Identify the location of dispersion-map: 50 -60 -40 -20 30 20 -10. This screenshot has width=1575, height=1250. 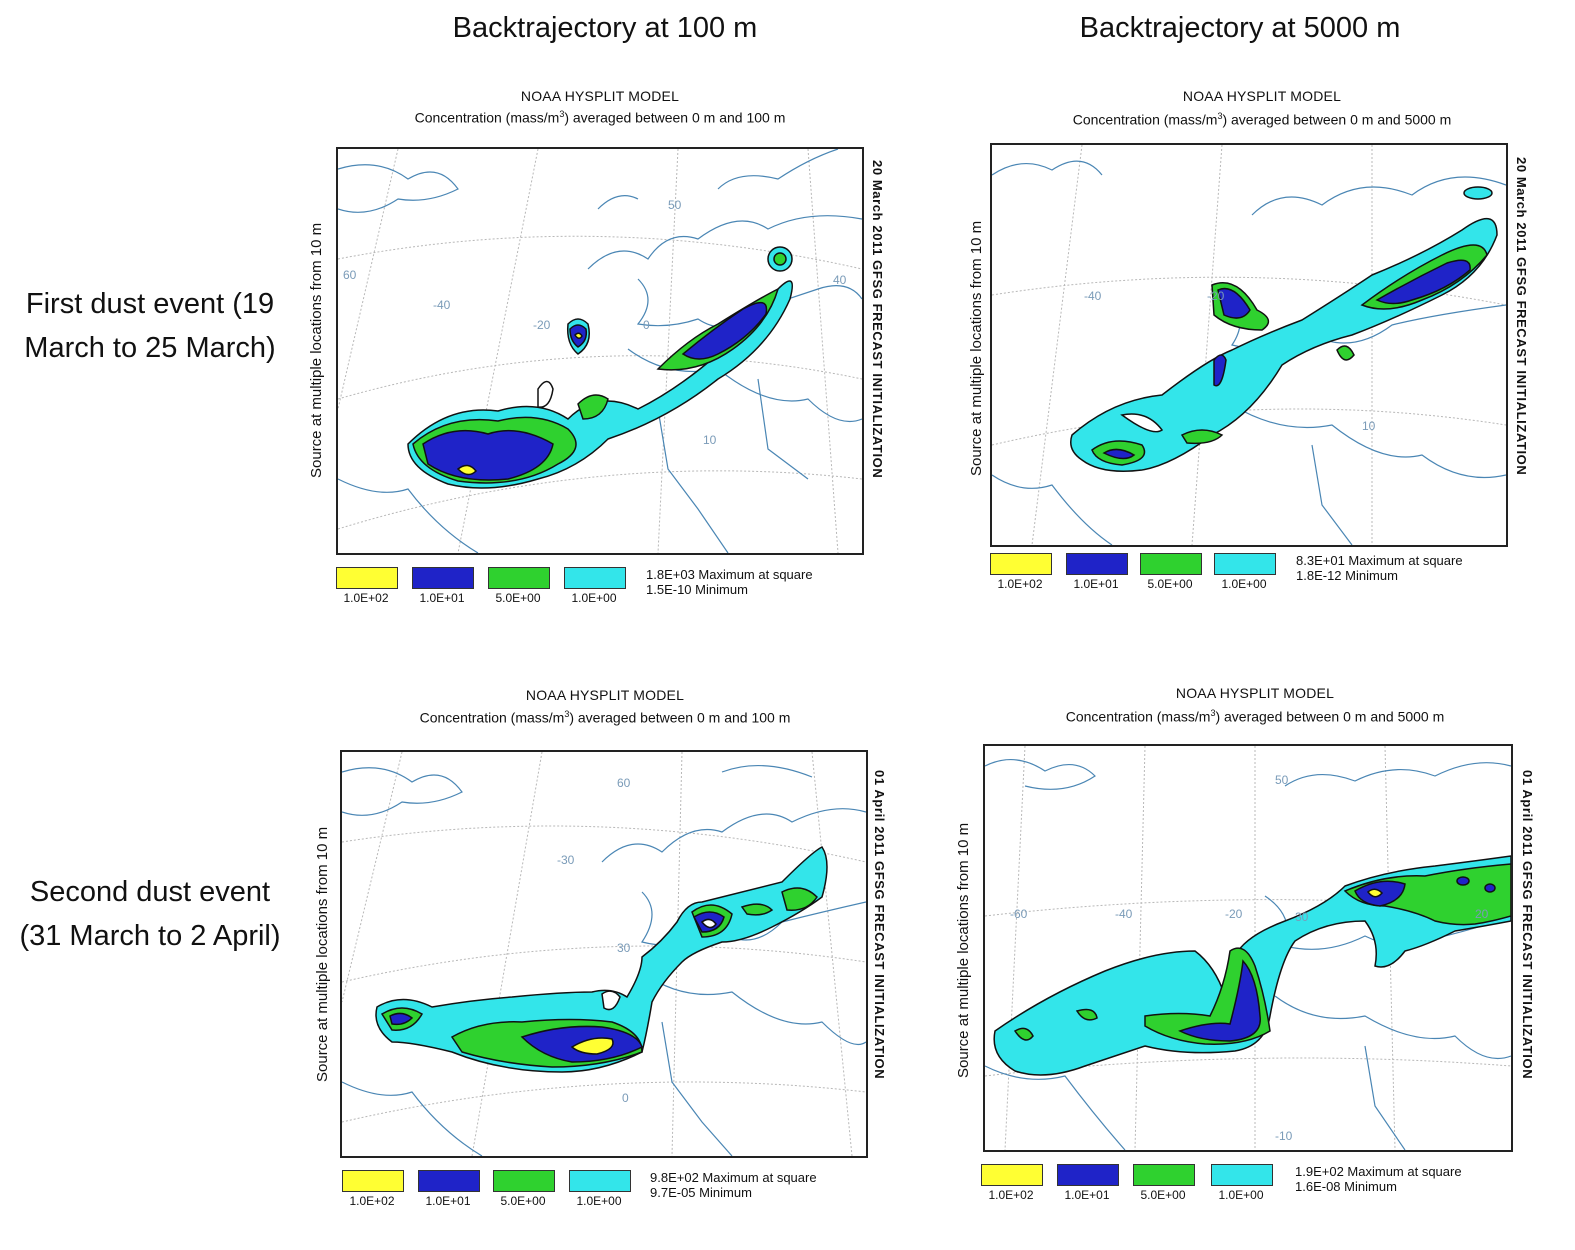
(1248, 948).